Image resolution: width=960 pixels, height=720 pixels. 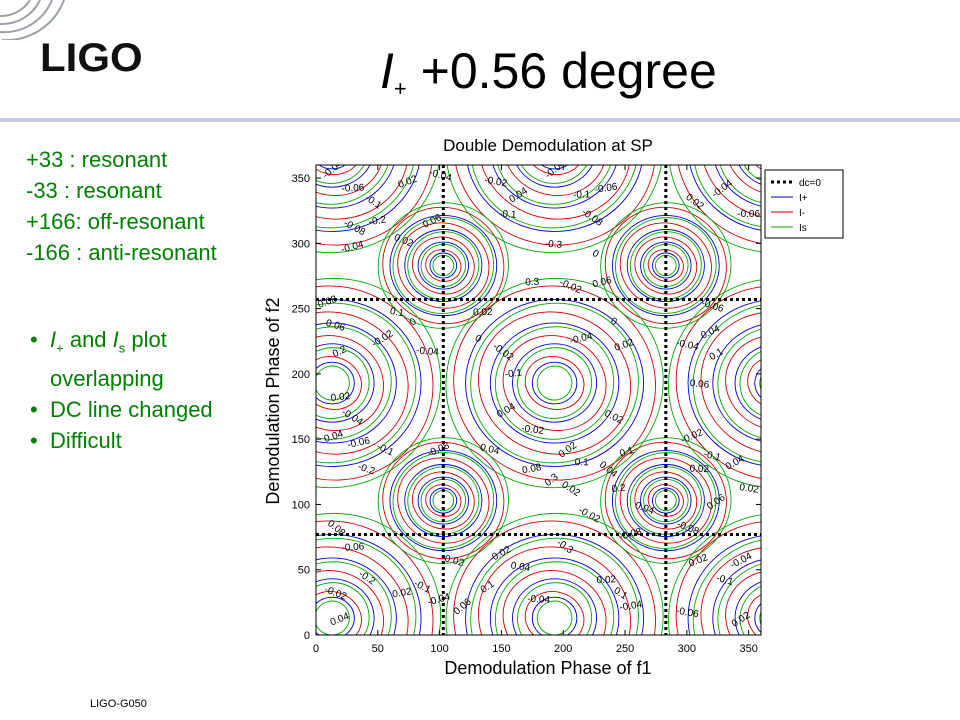 What do you see at coordinates (94, 190) in the screenshot?
I see `note-line: -33 : resonant` at bounding box center [94, 190].